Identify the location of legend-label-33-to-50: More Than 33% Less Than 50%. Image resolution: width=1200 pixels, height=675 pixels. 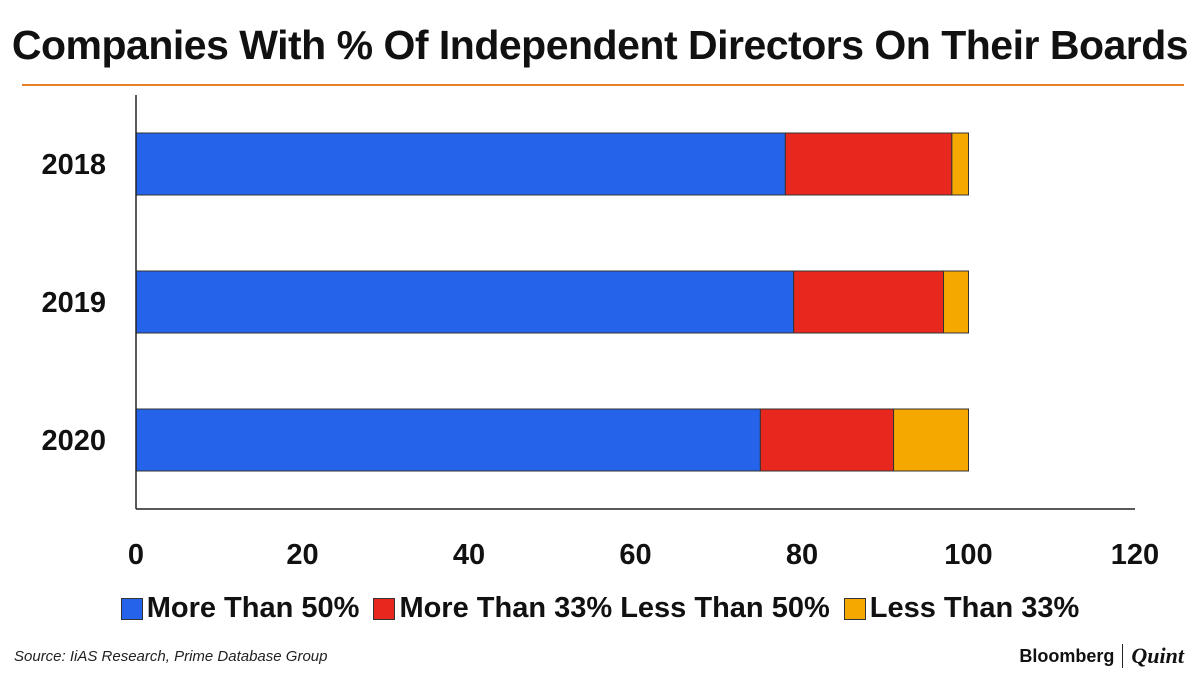
(614, 608).